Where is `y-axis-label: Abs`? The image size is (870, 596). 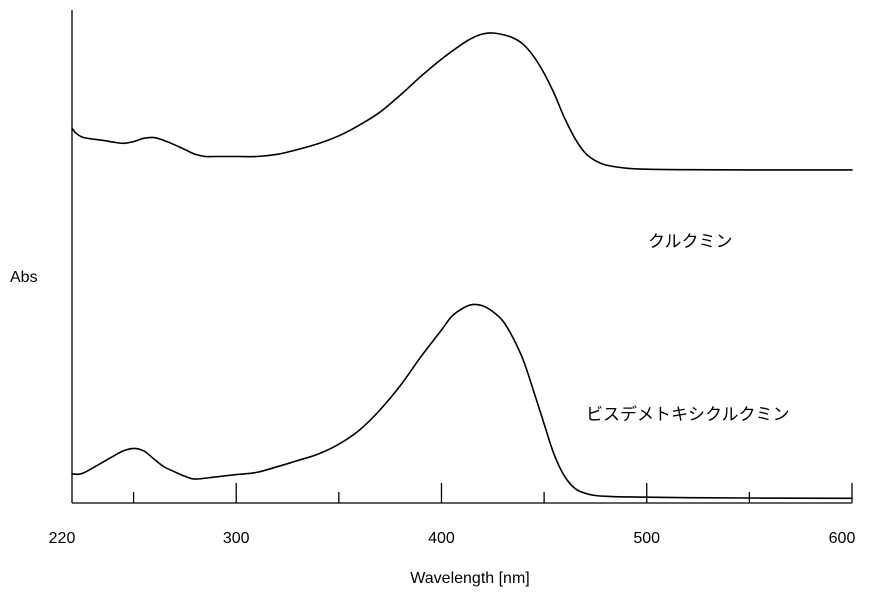 y-axis-label: Abs is located at coordinates (24, 277).